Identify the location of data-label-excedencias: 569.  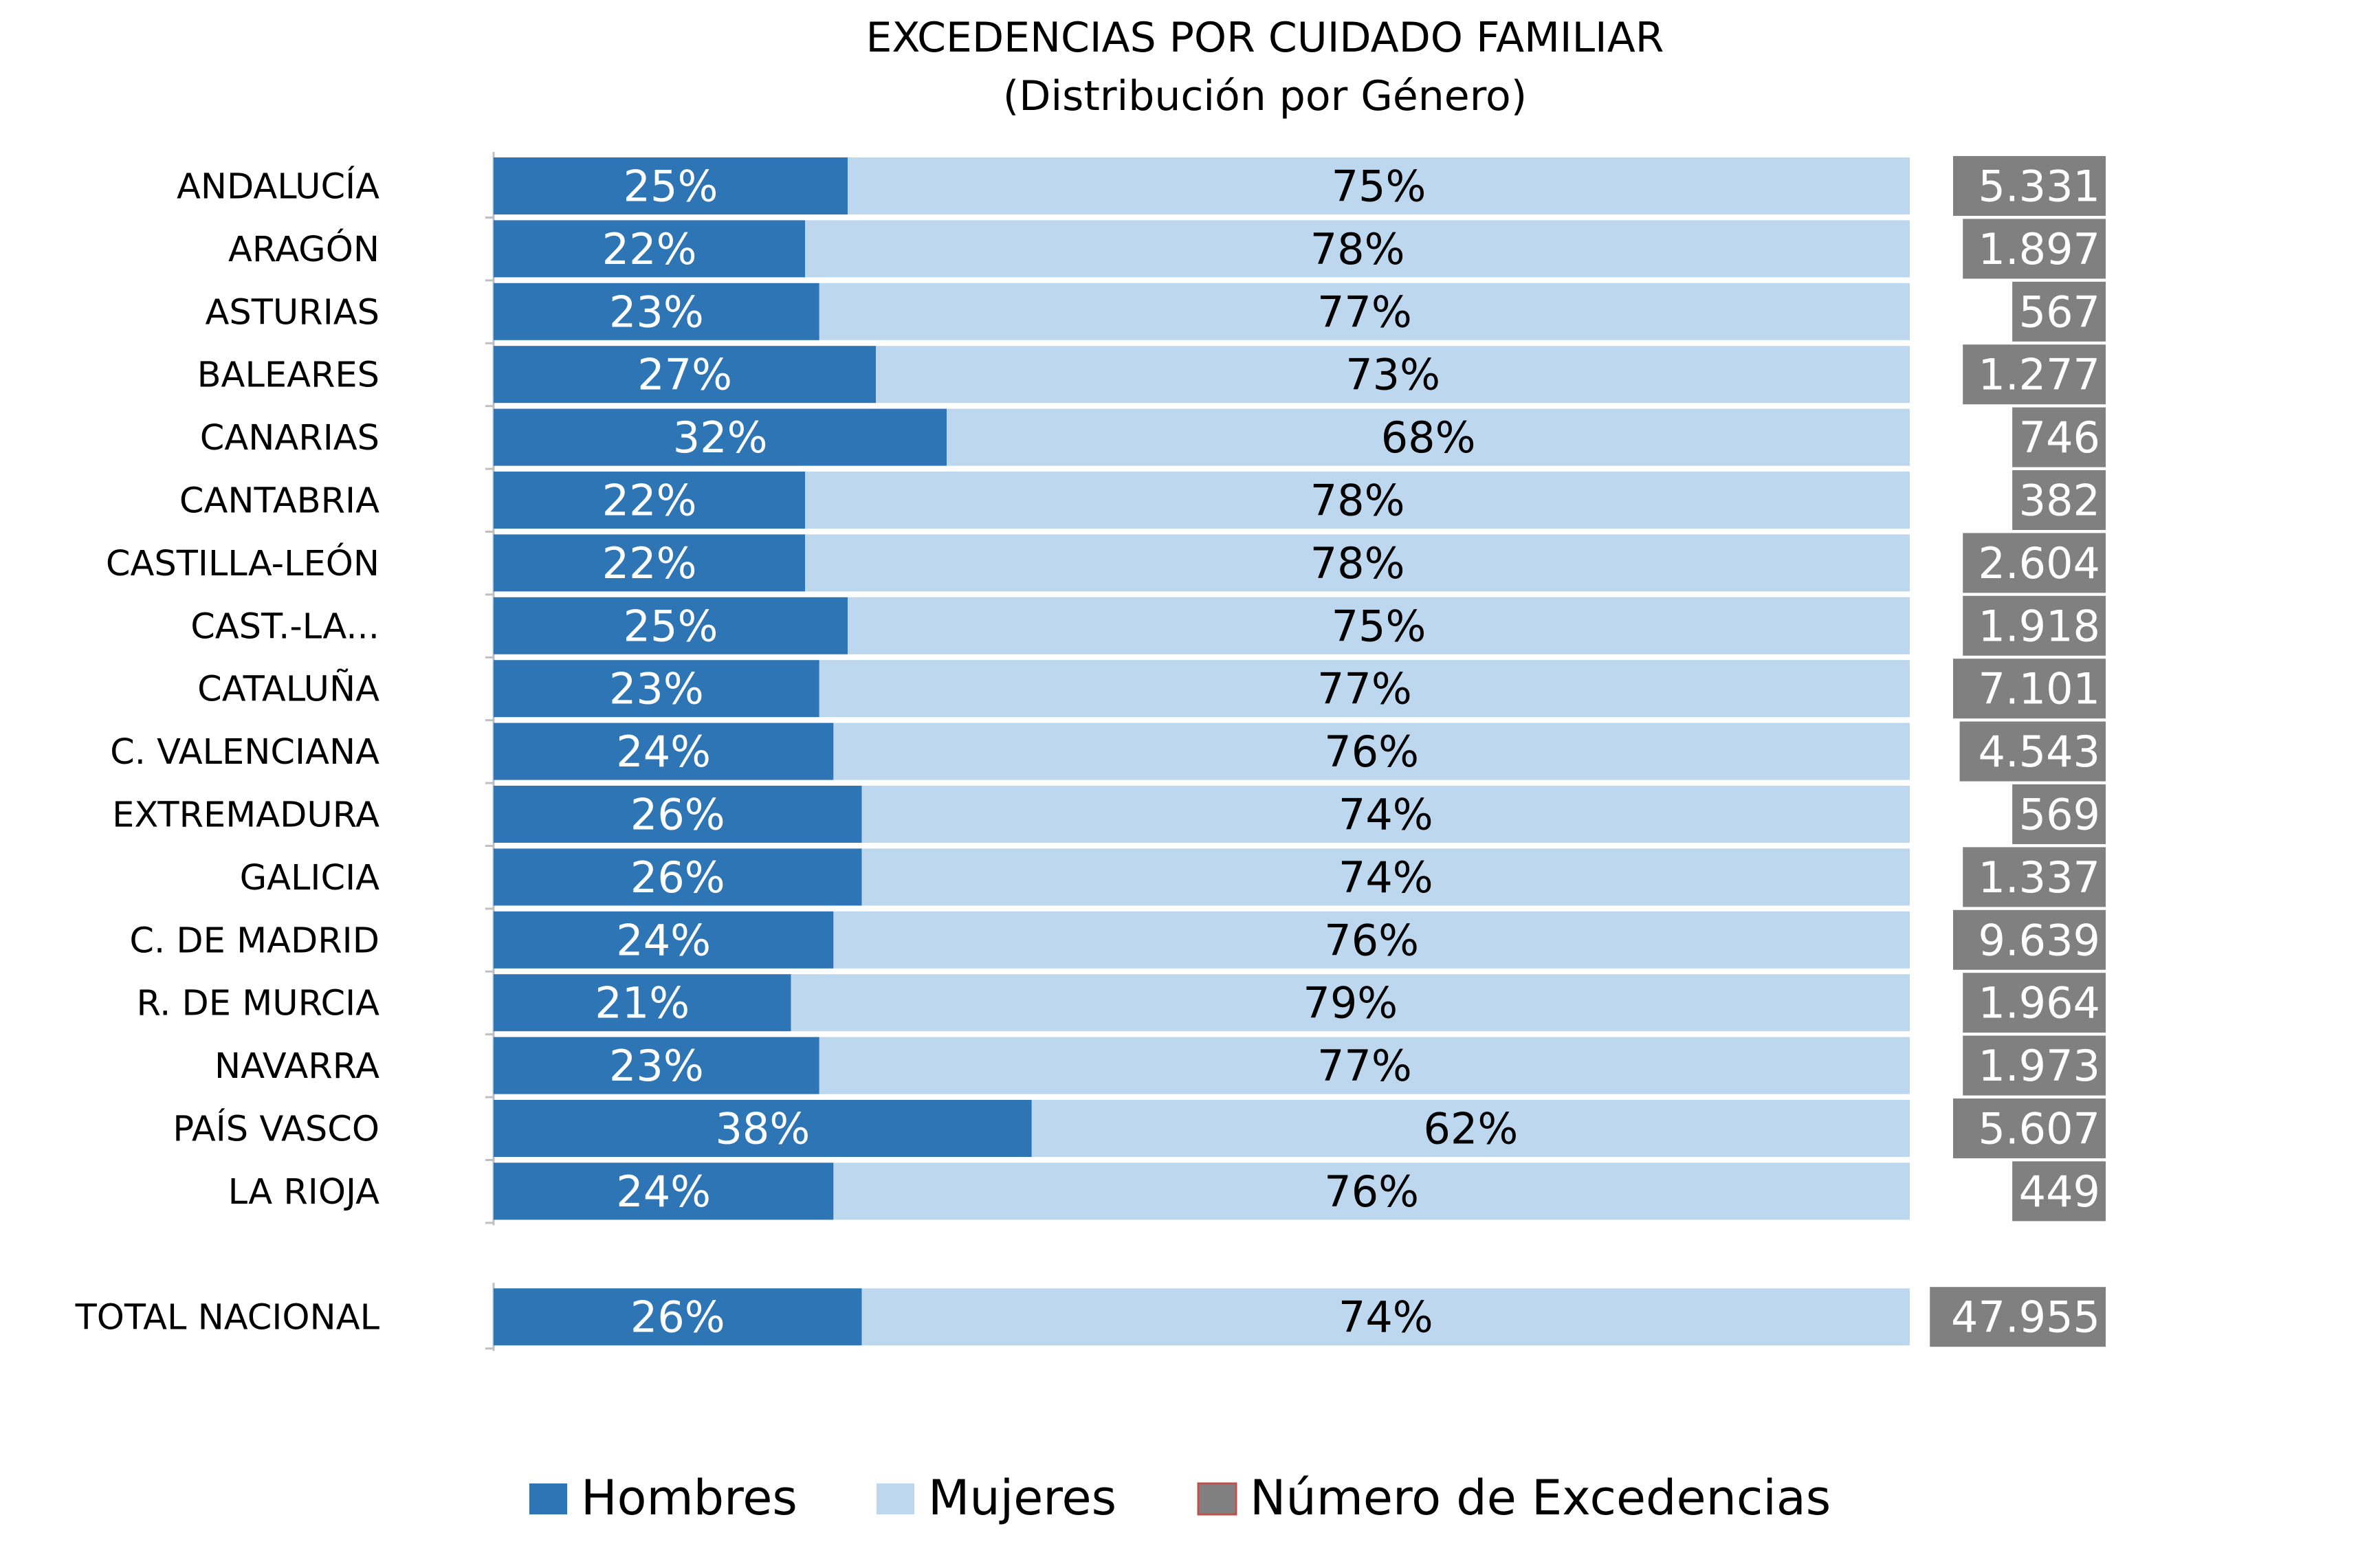
(2060, 815).